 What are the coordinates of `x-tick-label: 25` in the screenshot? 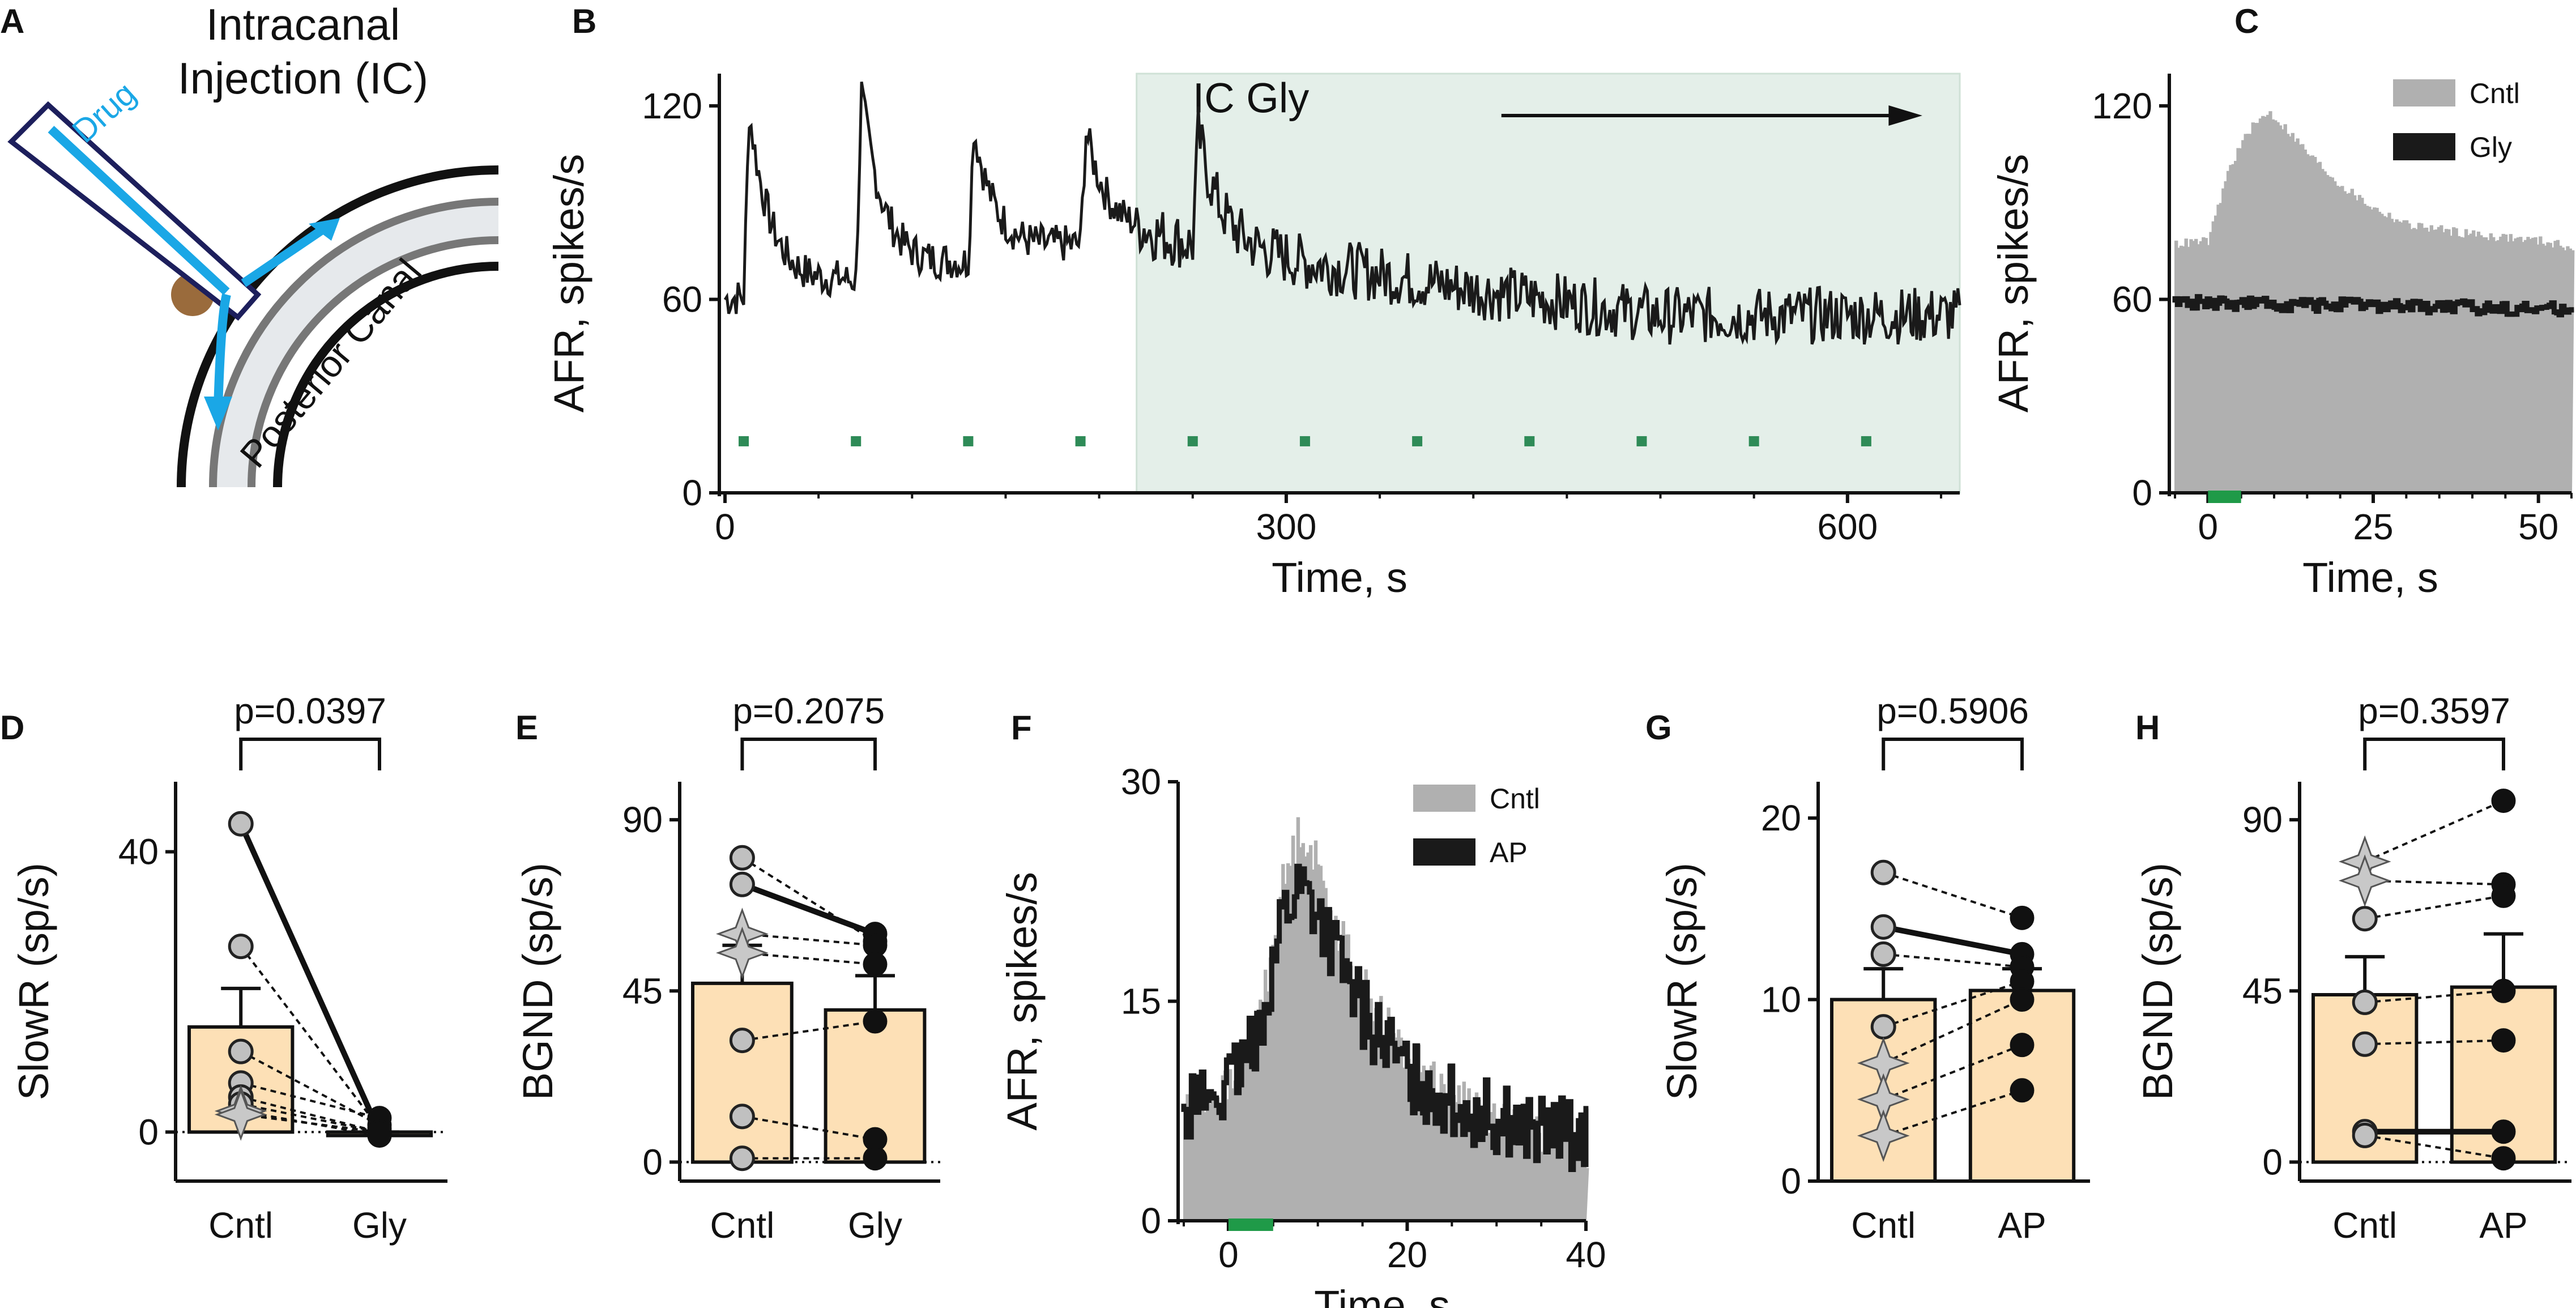 It's located at (2373, 526).